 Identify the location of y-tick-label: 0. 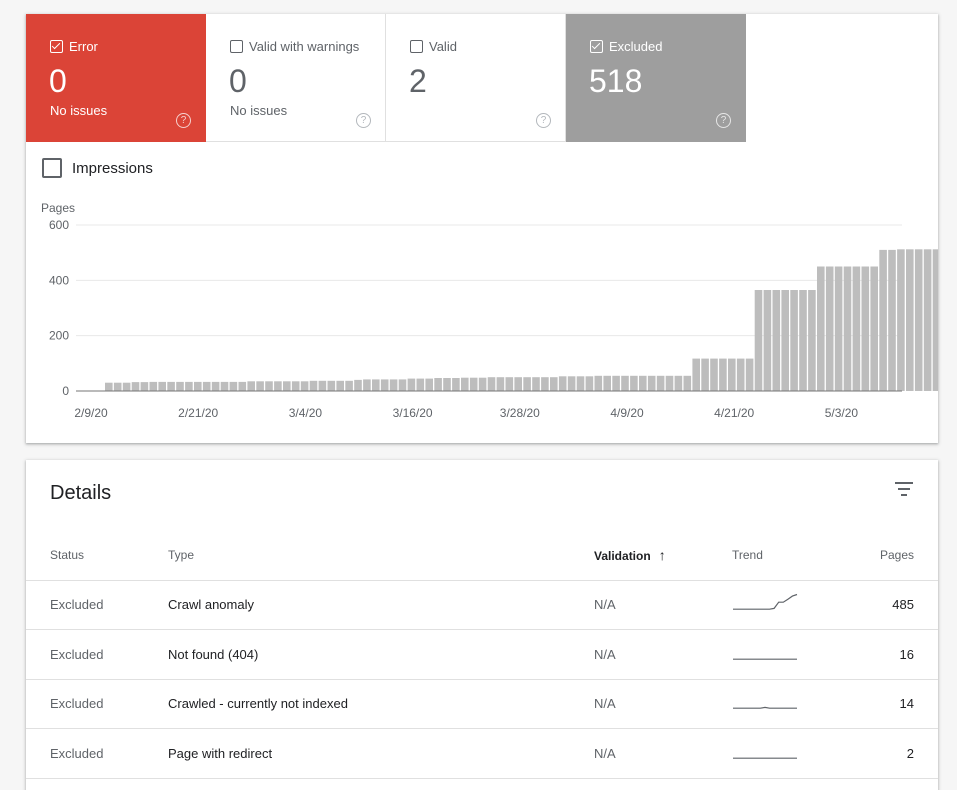
(65, 391).